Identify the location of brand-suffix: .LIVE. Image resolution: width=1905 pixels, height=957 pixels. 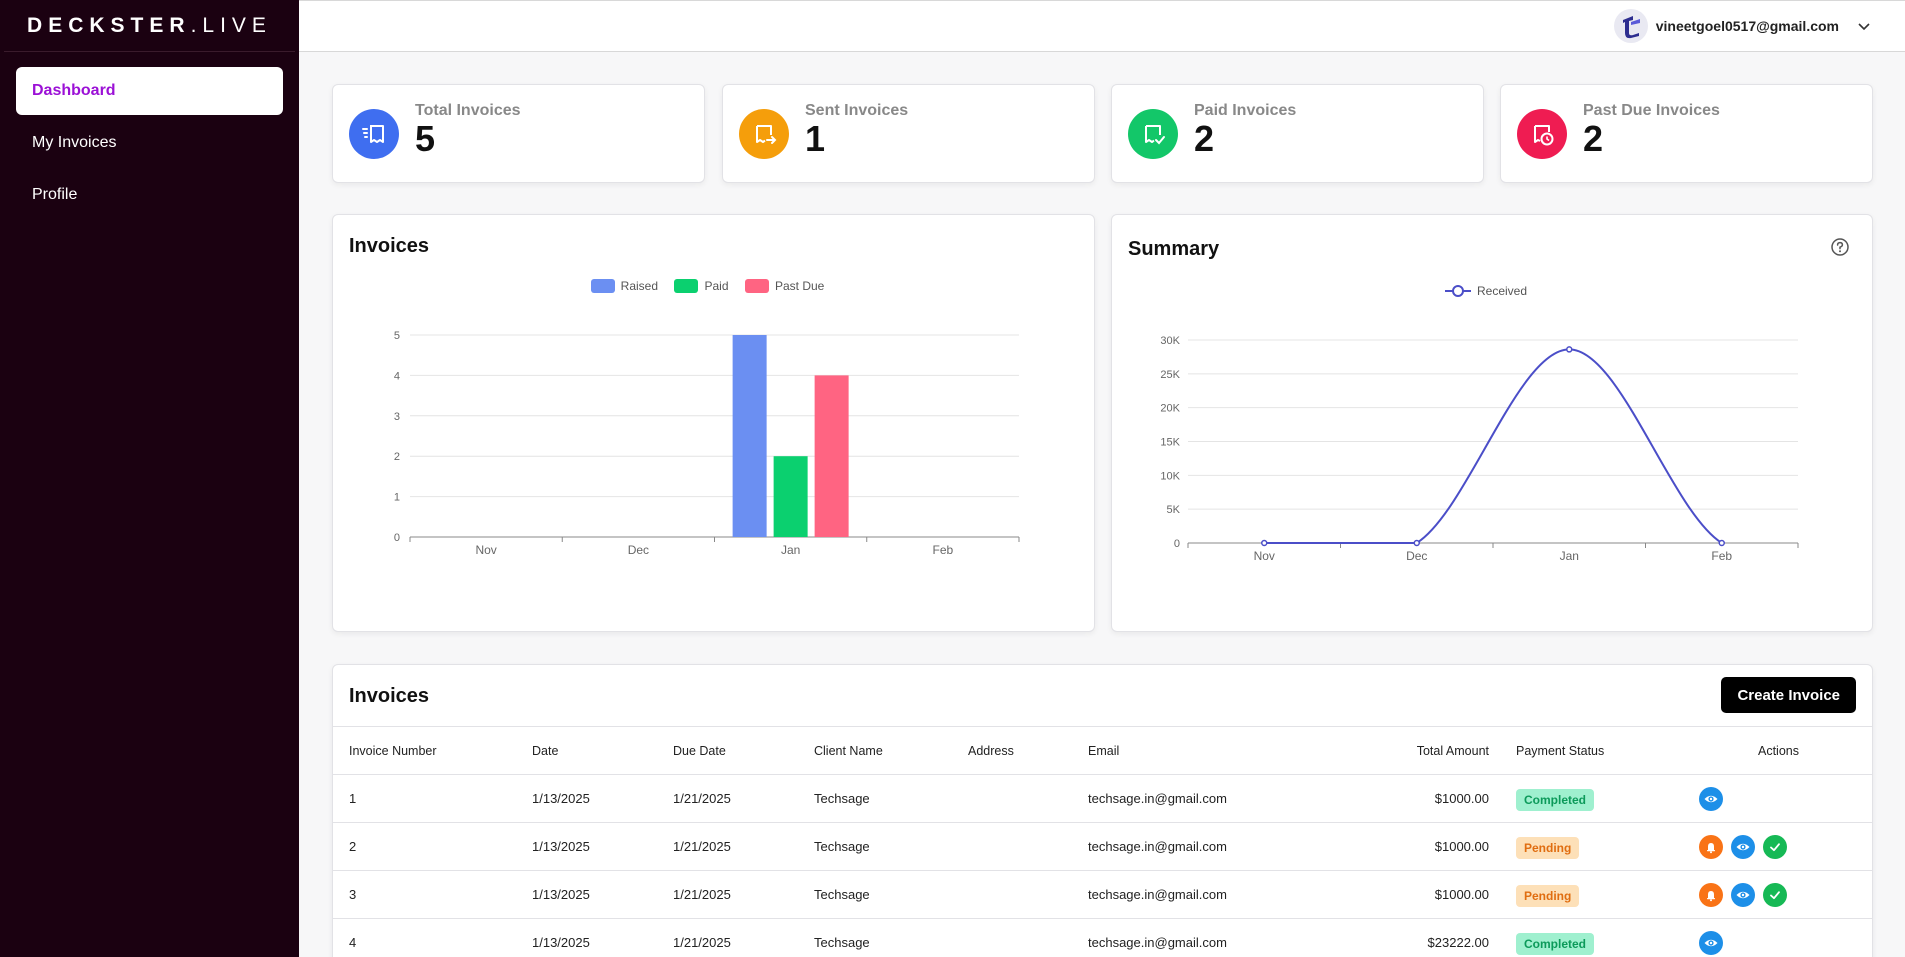
(231, 25).